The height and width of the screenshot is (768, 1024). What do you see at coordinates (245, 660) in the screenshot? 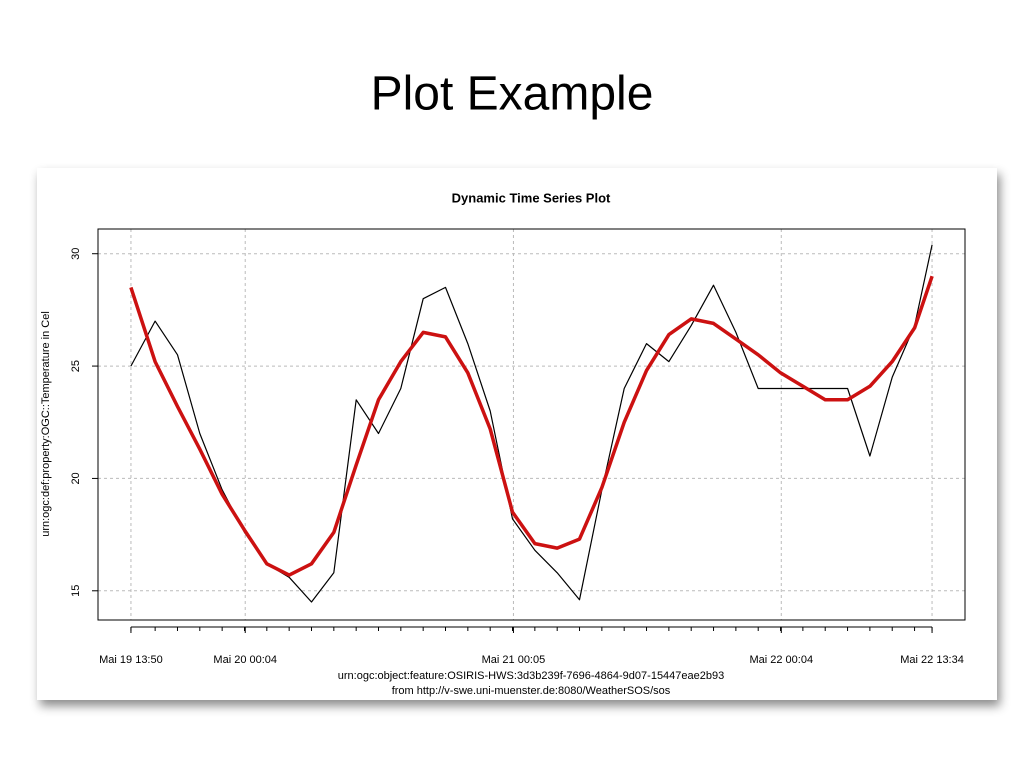
I see `x-tick-label: Mai 20 00:04` at bounding box center [245, 660].